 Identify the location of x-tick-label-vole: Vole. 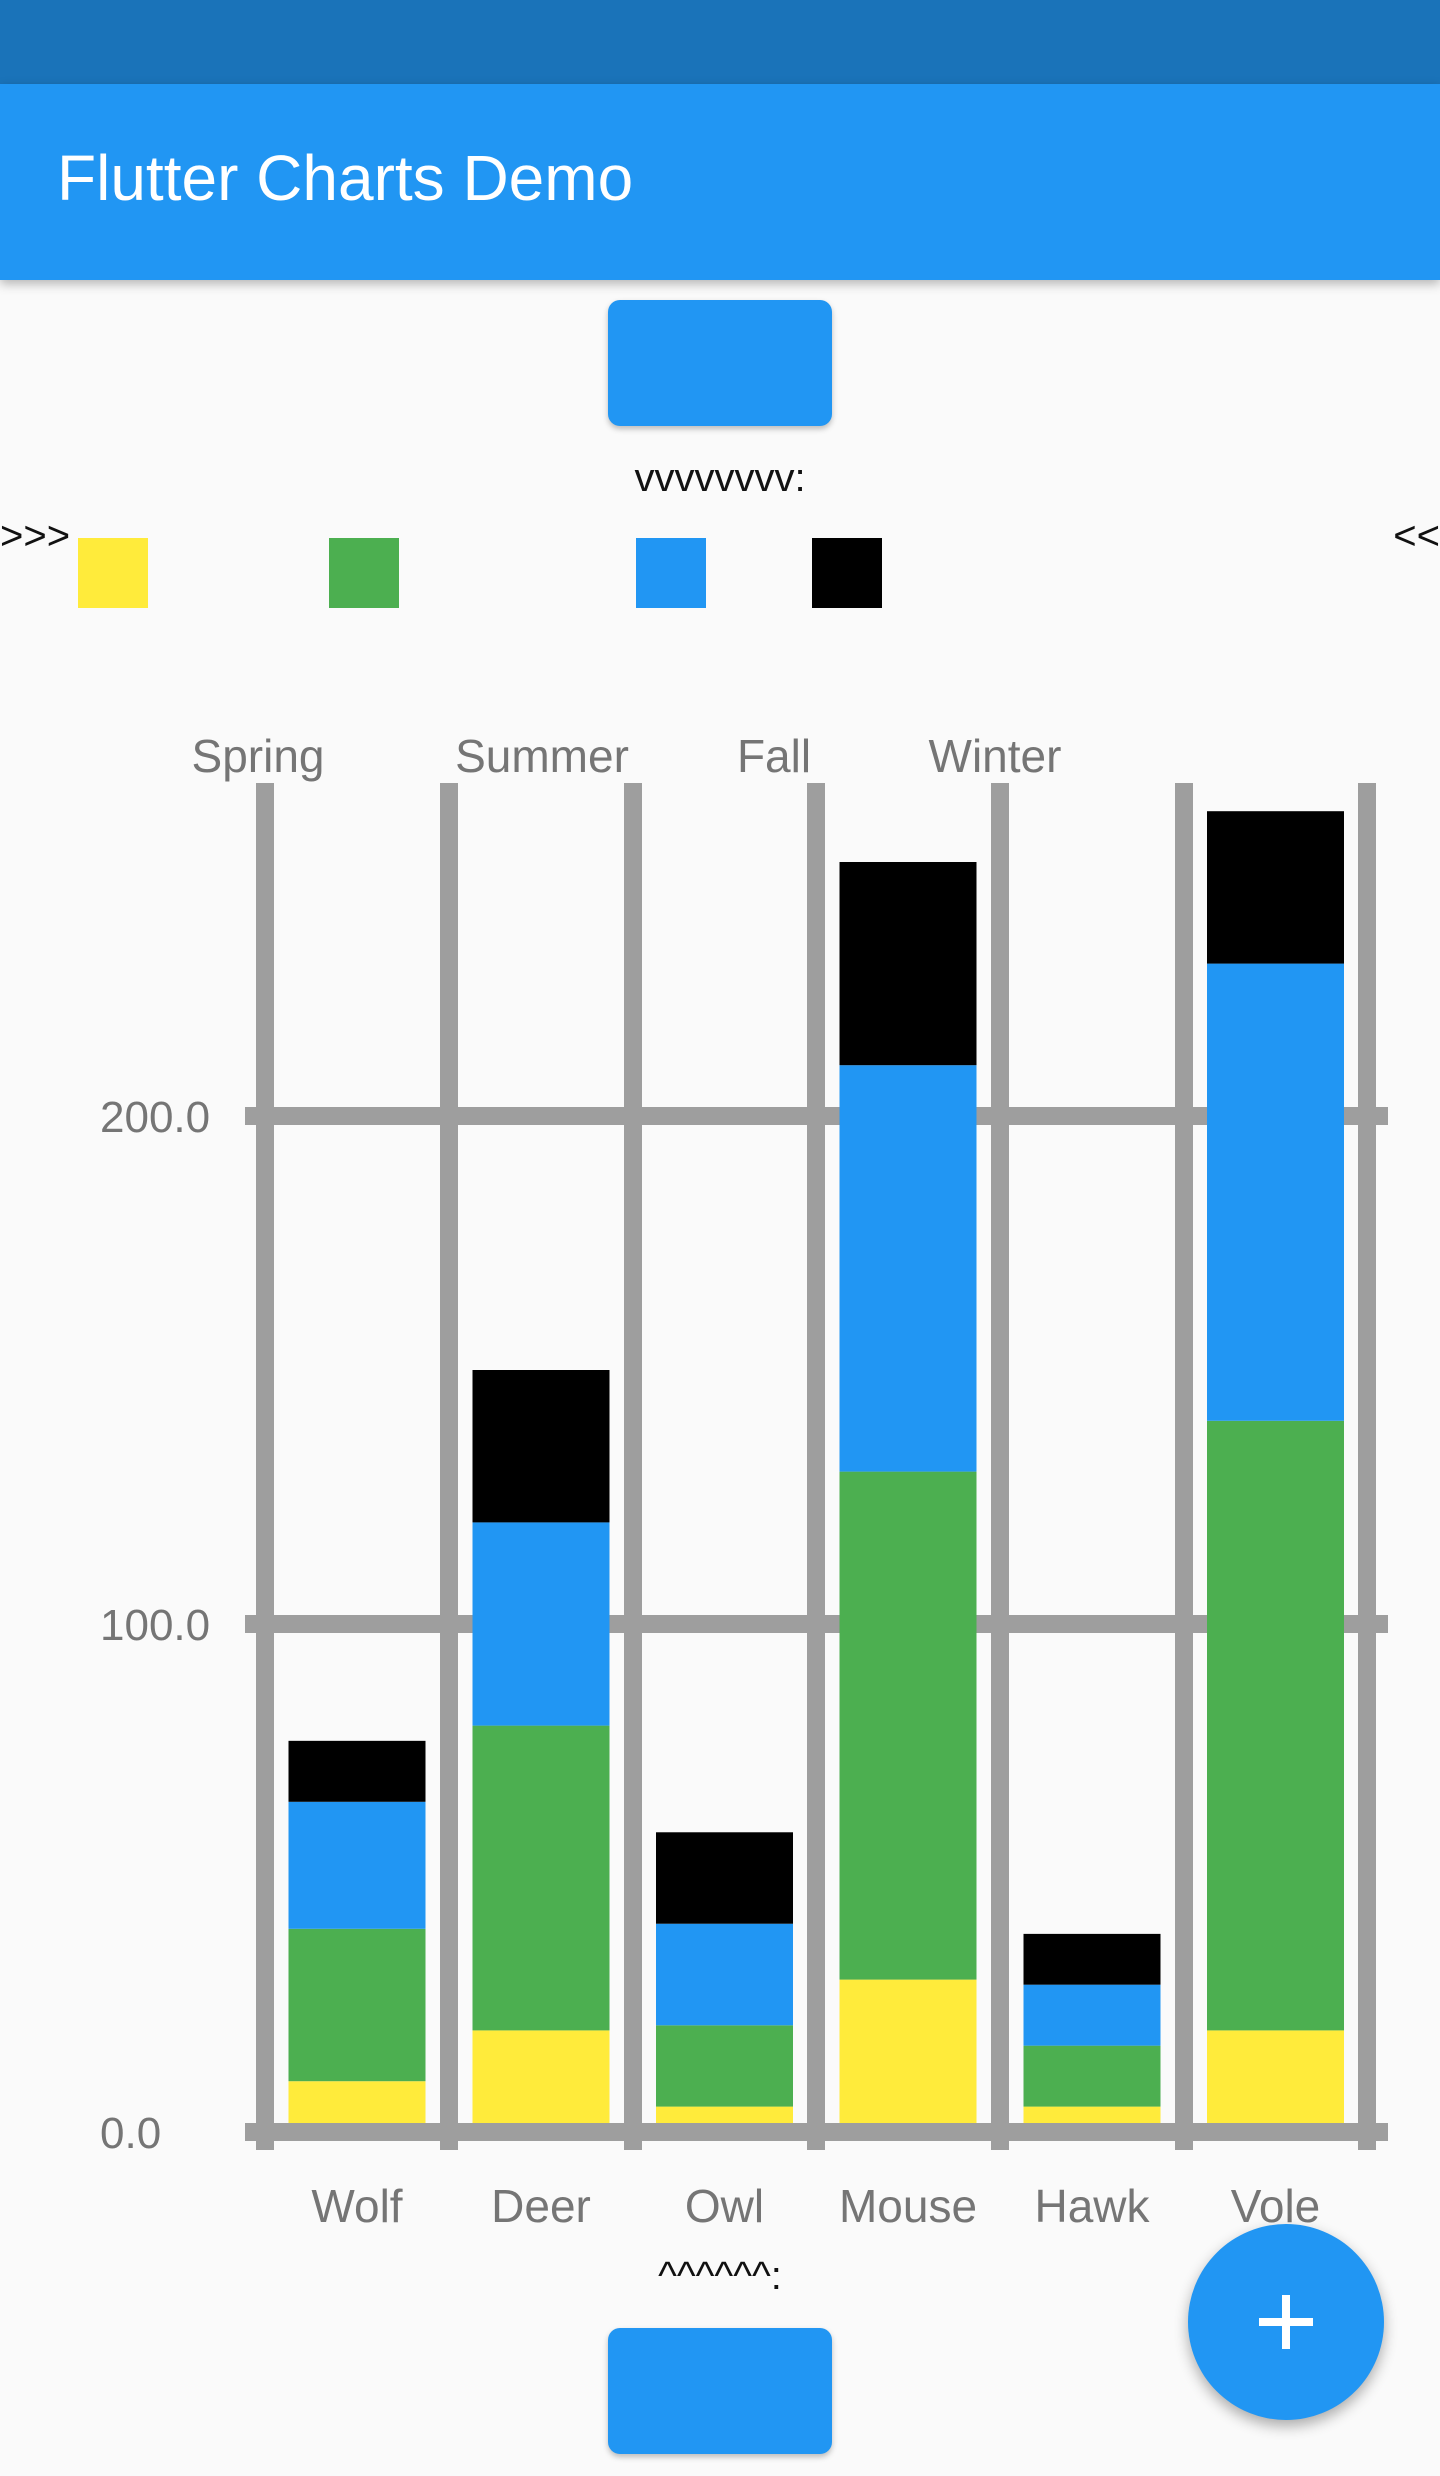
(1276, 2206).